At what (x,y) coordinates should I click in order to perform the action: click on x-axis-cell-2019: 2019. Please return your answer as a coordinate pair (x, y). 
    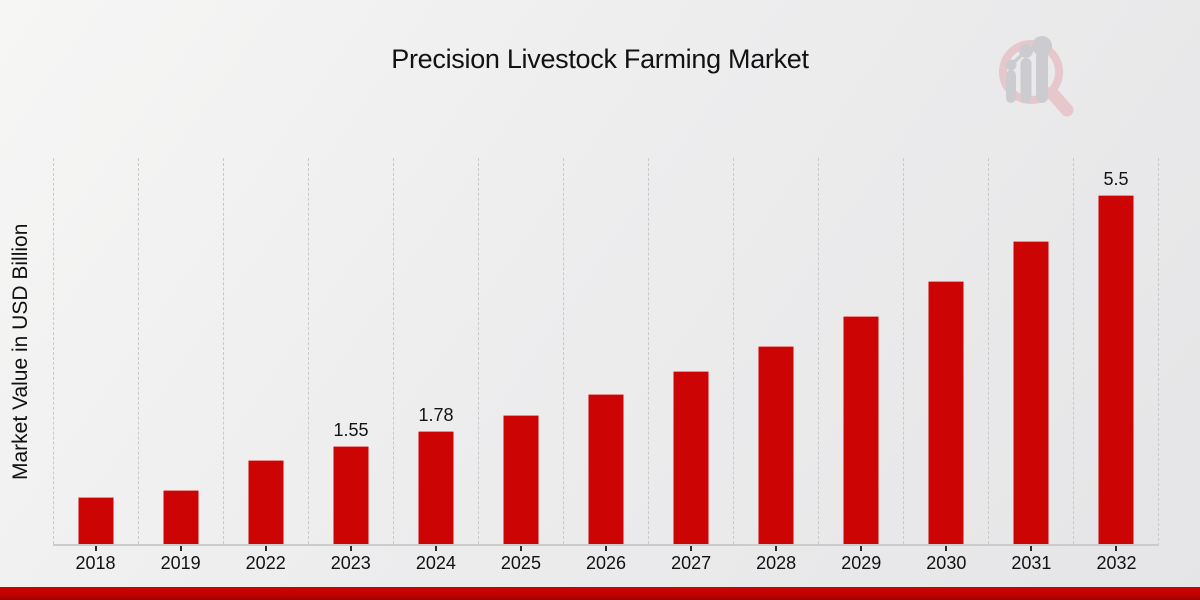
    Looking at the image, I should click on (180, 561).